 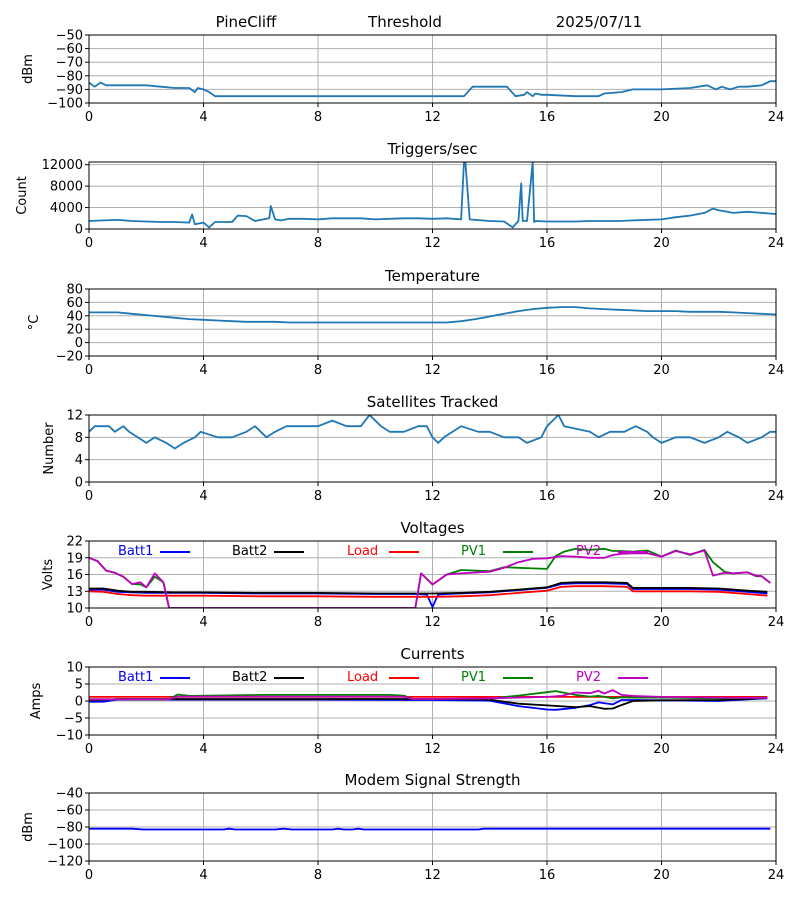 What do you see at coordinates (74, 542) in the screenshot?
I see `y-tick-label: 22` at bounding box center [74, 542].